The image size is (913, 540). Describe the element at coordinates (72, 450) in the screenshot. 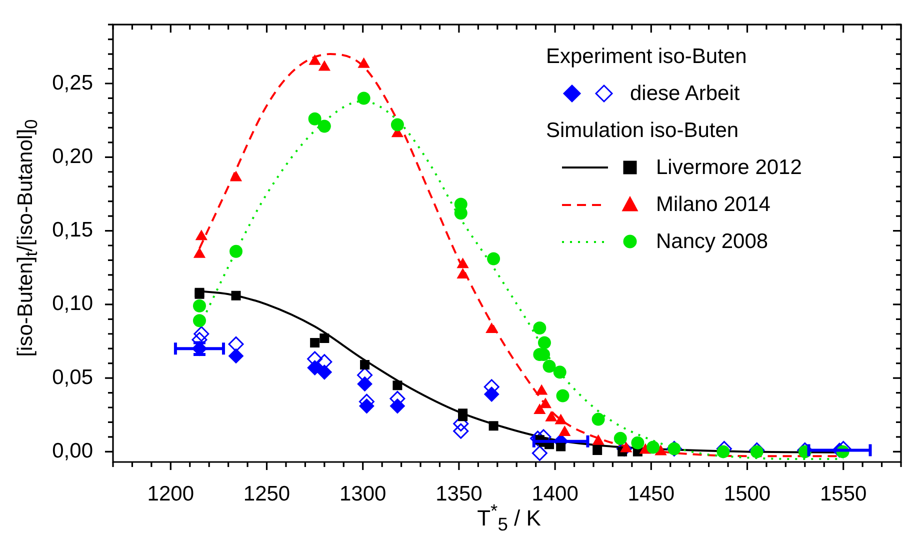

I see `y-tick-label: 0,00` at that location.